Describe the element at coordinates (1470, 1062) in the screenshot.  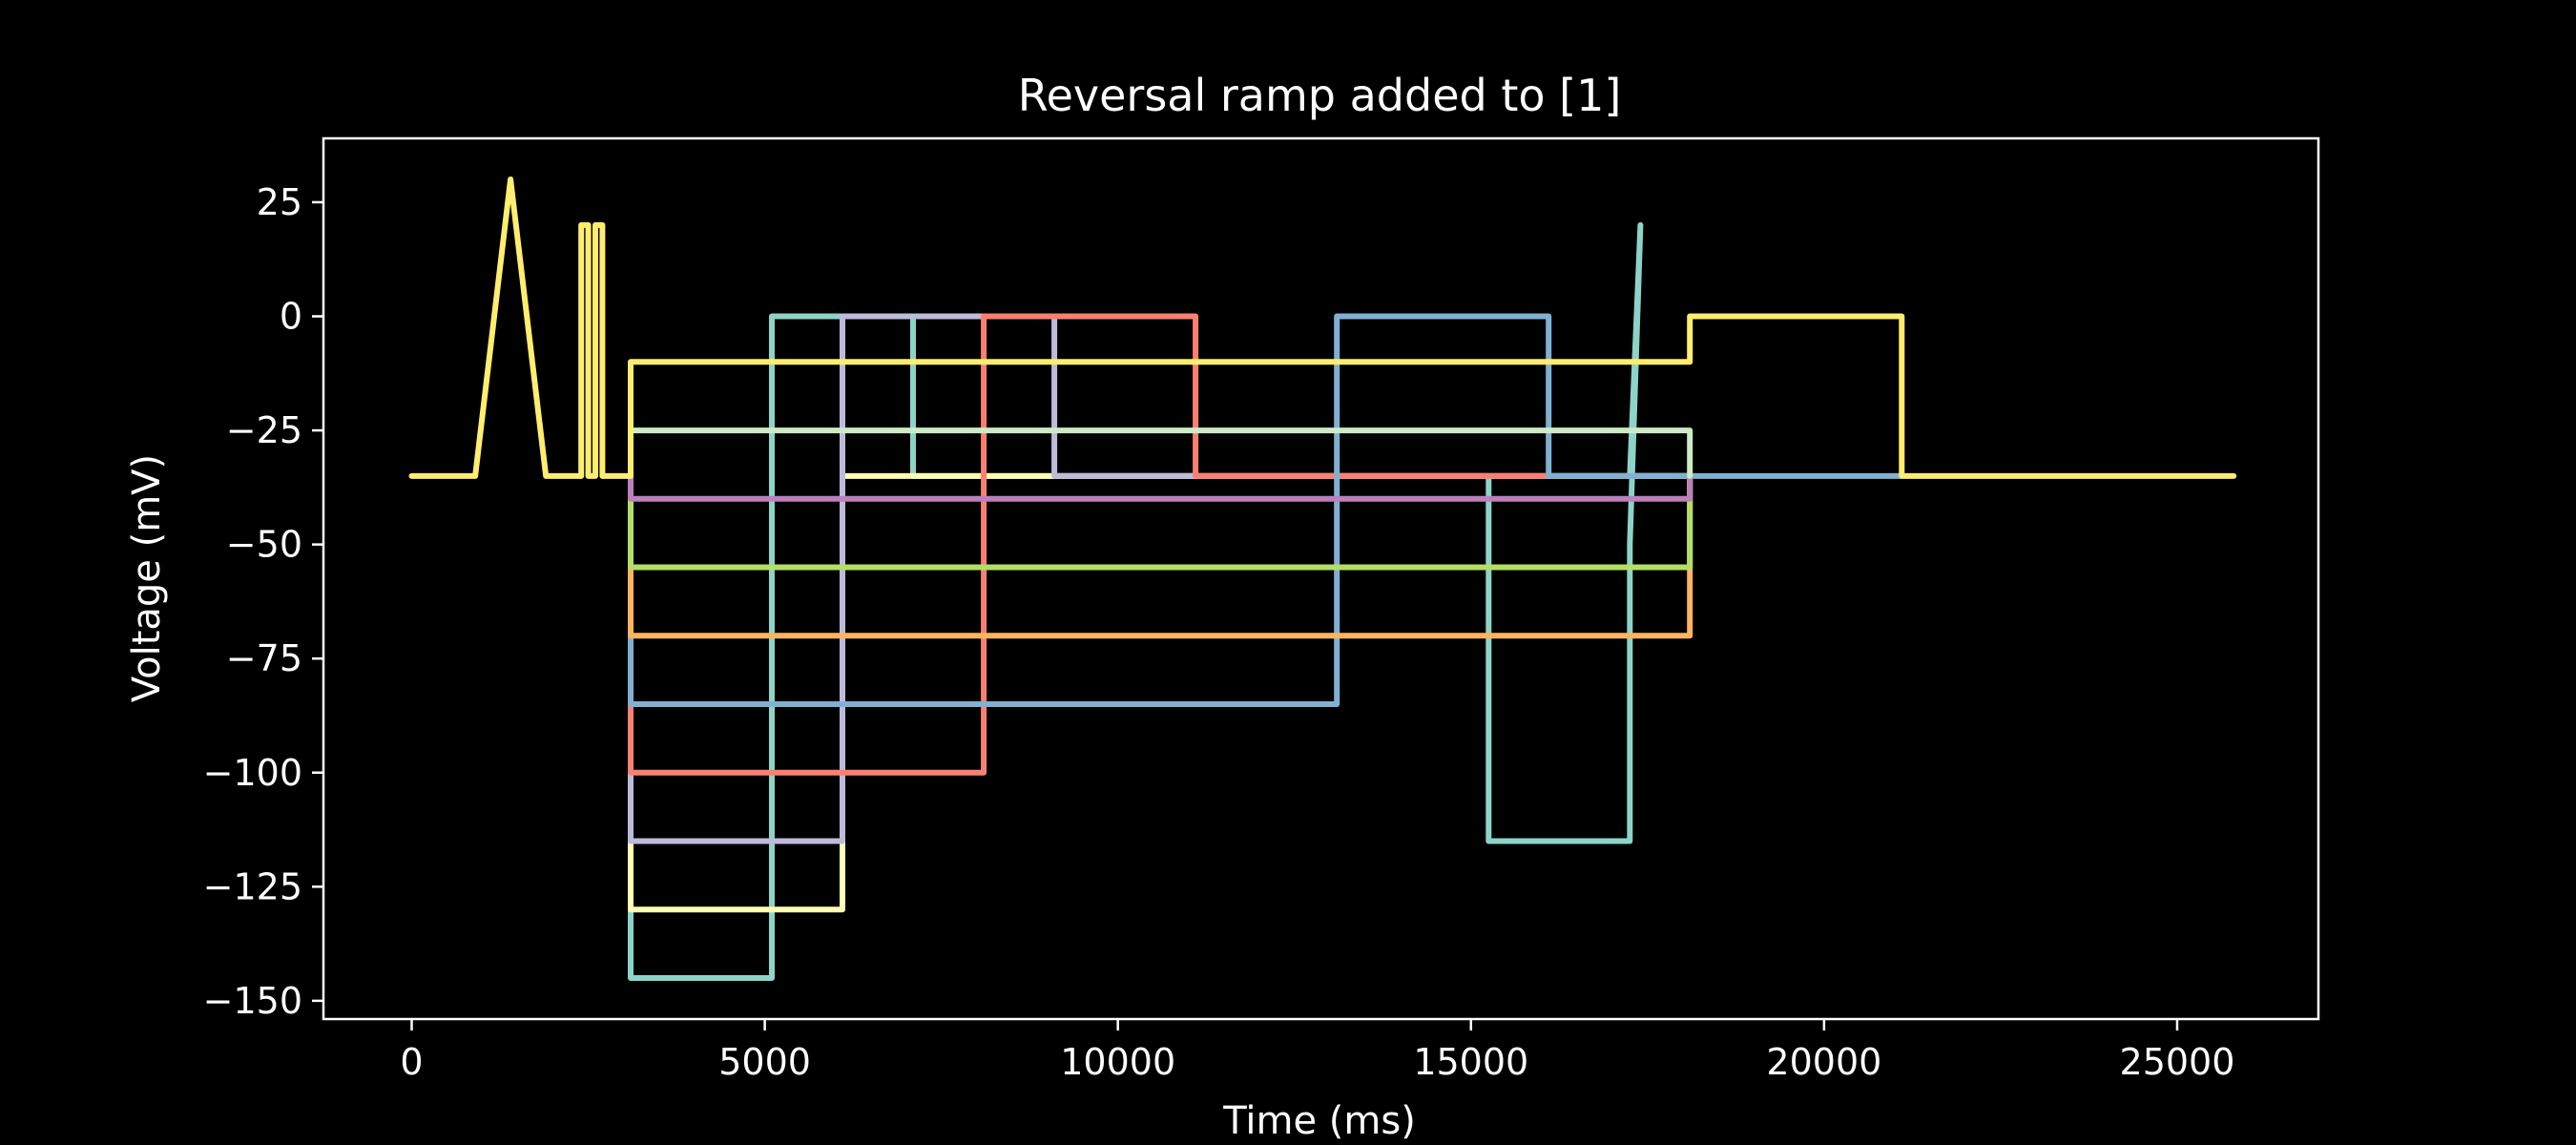
I see `x-tick-label: 15000` at that location.